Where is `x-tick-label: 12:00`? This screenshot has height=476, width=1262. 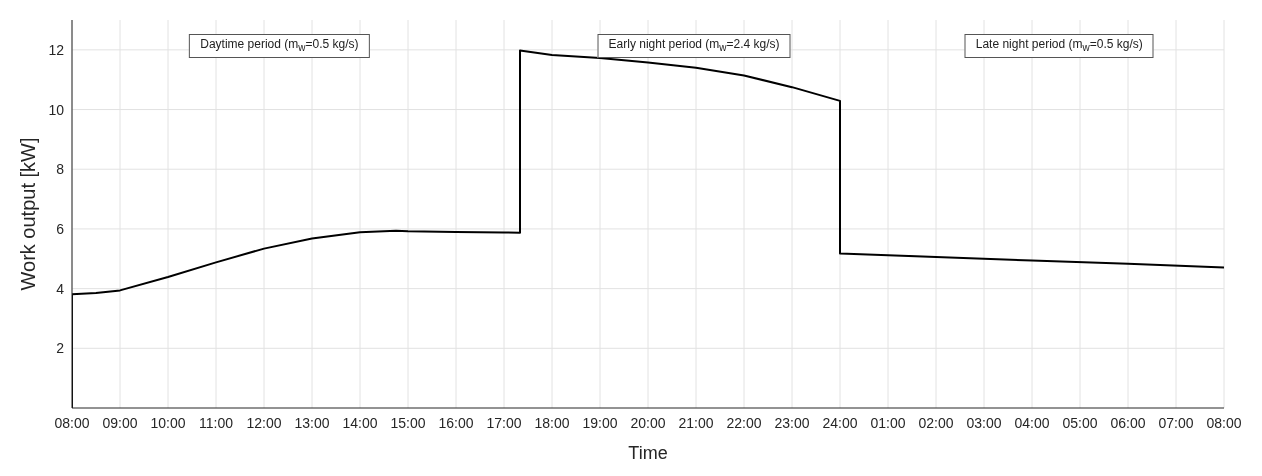 x-tick-label: 12:00 is located at coordinates (264, 422).